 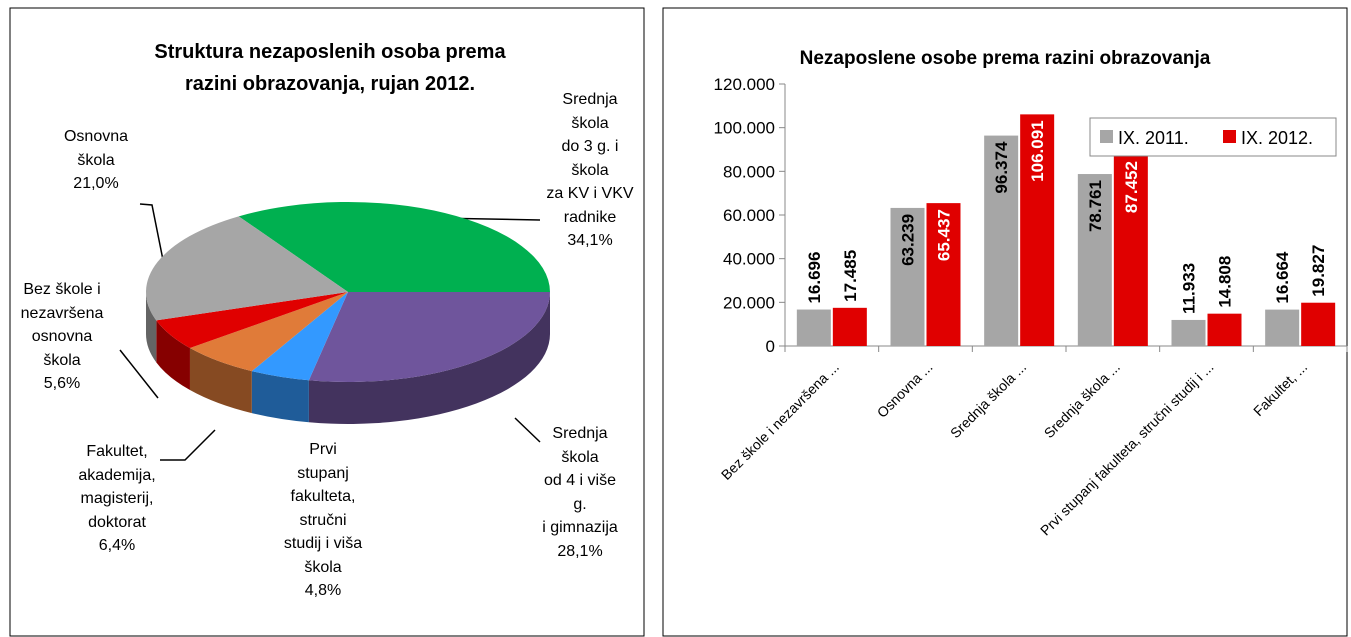 I want to click on y-tick-label: 80.000, so click(x=749, y=171).